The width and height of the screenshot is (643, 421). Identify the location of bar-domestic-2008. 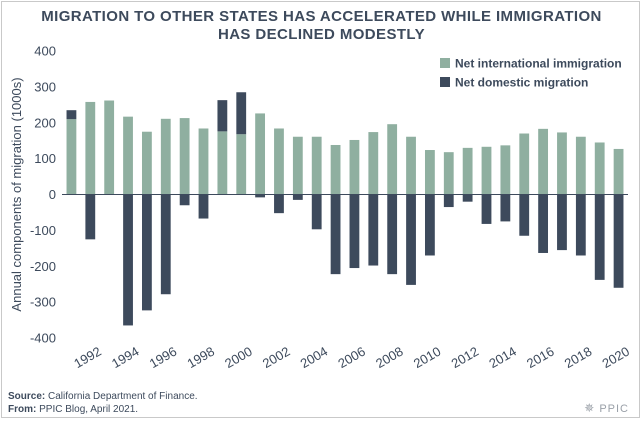
(392, 234).